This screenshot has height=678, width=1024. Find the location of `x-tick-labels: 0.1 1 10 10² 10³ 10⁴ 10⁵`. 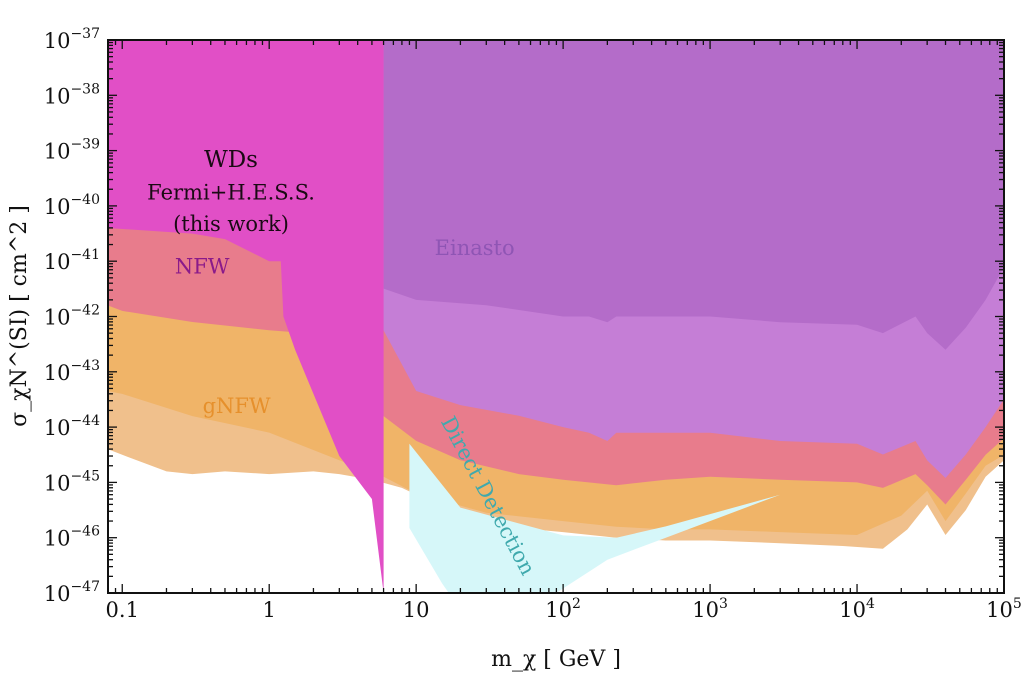

x-tick-labels: 0.1 1 10 10² 10³ 10⁴ 10⁵ is located at coordinates (564, 609).